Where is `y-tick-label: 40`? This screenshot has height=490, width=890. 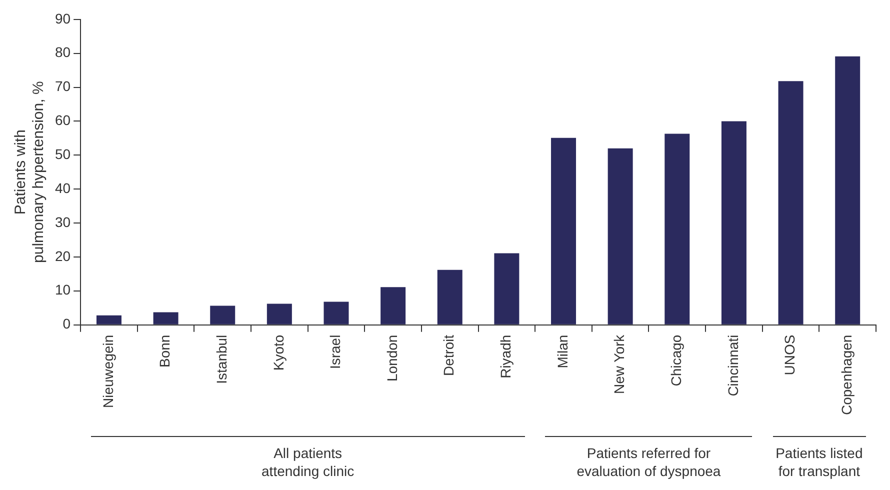
y-tick-label: 40 is located at coordinates (62, 188).